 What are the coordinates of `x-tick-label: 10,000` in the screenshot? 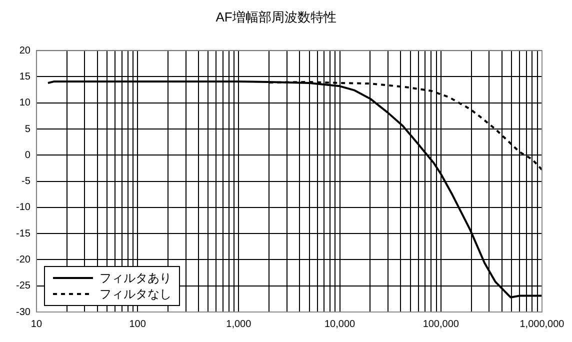 It's located at (340, 324).